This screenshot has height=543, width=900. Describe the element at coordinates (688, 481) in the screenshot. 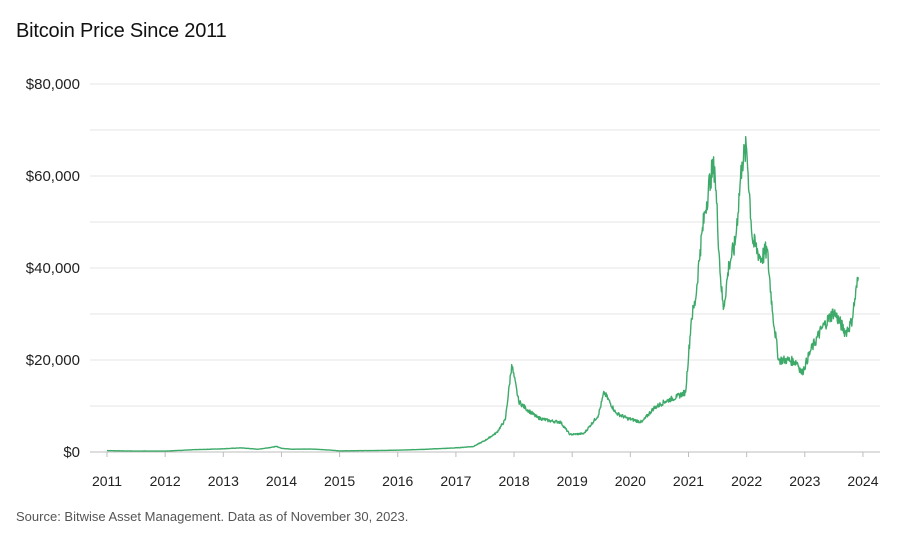

I see `x-tick-label: 2021` at that location.